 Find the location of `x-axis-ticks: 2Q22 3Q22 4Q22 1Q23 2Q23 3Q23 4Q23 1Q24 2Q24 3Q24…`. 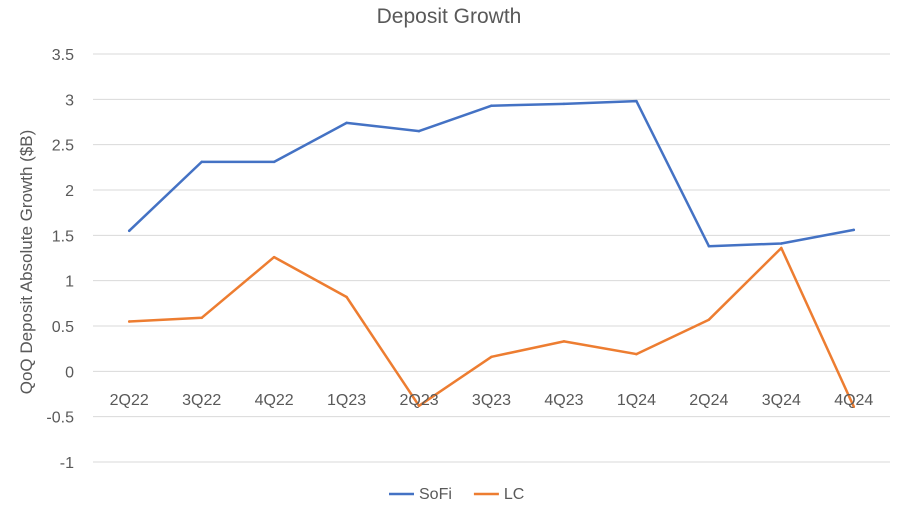

x-axis-ticks: 2Q22 3Q22 4Q22 1Q23 2Q23 3Q23 4Q23 1Q24 2Q24 3Q24… is located at coordinates (492, 400).